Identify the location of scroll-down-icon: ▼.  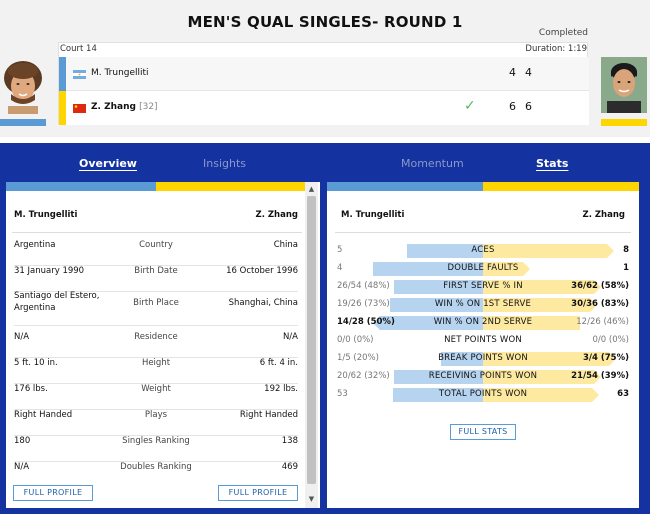
(311, 499).